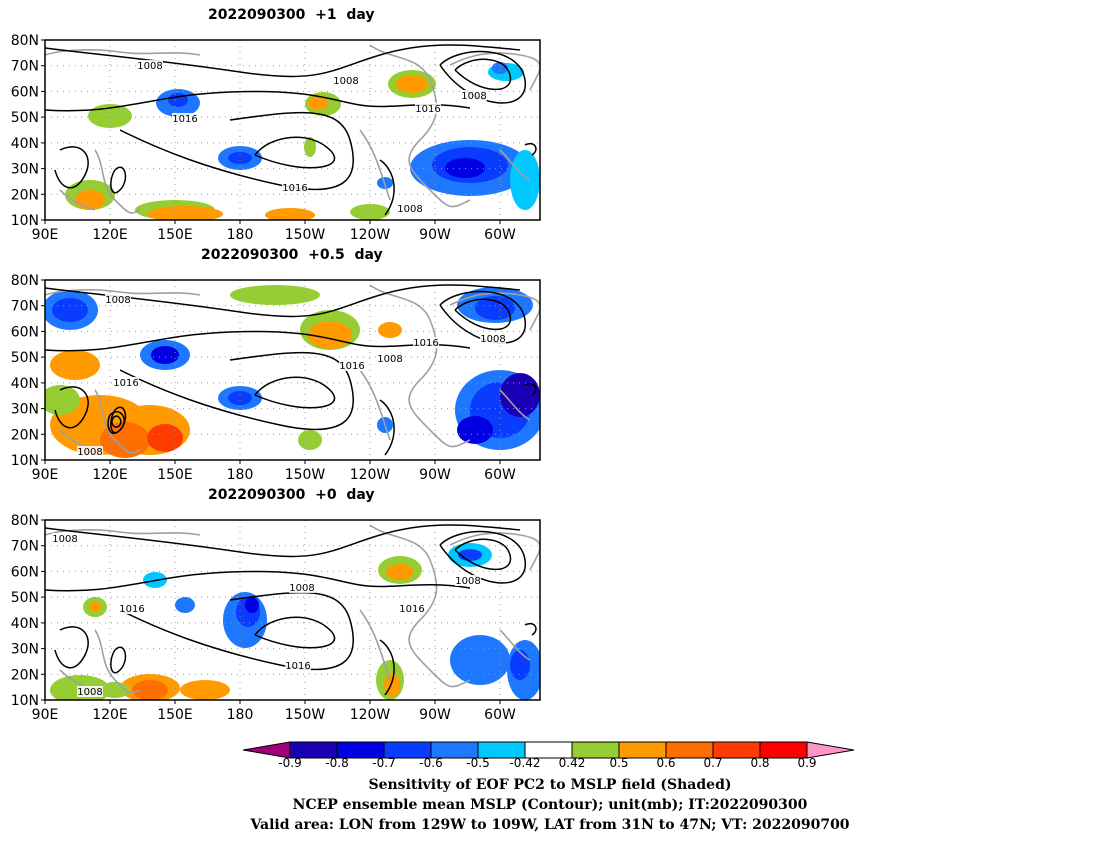 The image size is (1100, 850). What do you see at coordinates (807, 763) in the screenshot?
I see `colorbar-tick-label: 0.9` at bounding box center [807, 763].